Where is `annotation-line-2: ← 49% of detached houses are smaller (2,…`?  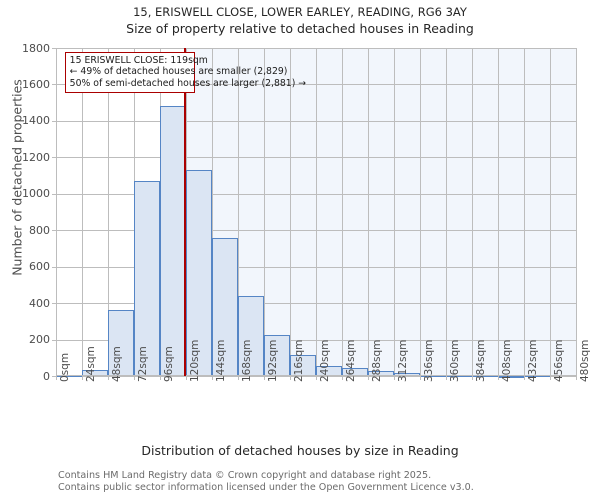
annotation-line-2: ← 49% of detached houses are smaller (2,… is located at coordinates (178, 72).